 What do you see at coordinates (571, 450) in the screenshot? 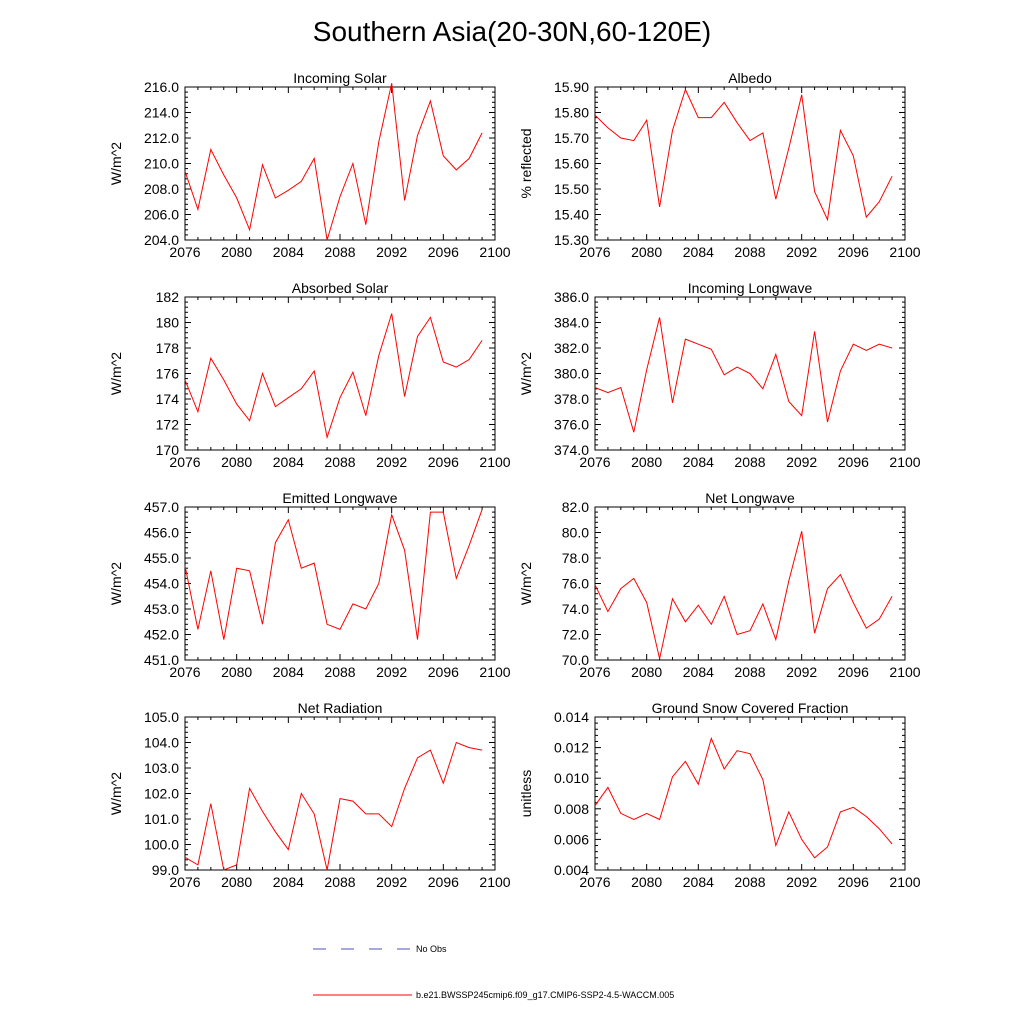
I see `incoming-longwave-ytick-label: 374.0` at bounding box center [571, 450].